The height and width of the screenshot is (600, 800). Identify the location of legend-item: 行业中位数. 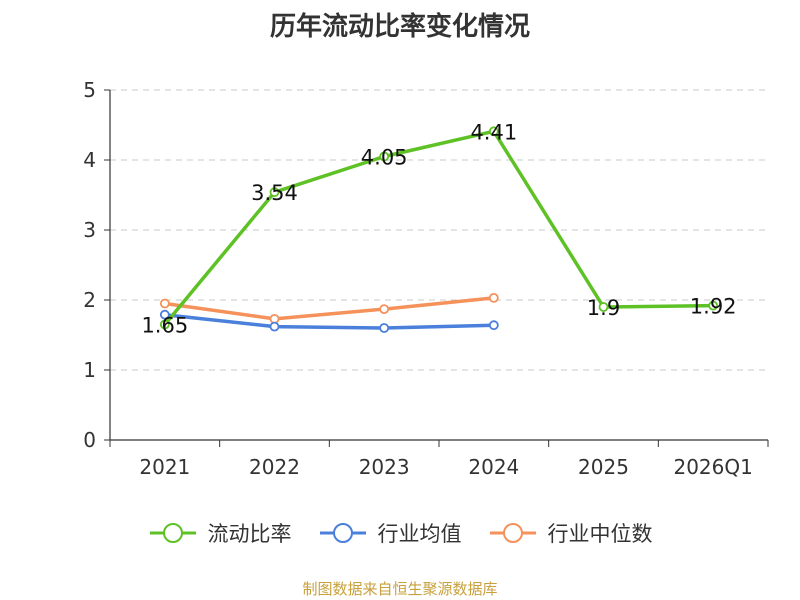
(570, 533).